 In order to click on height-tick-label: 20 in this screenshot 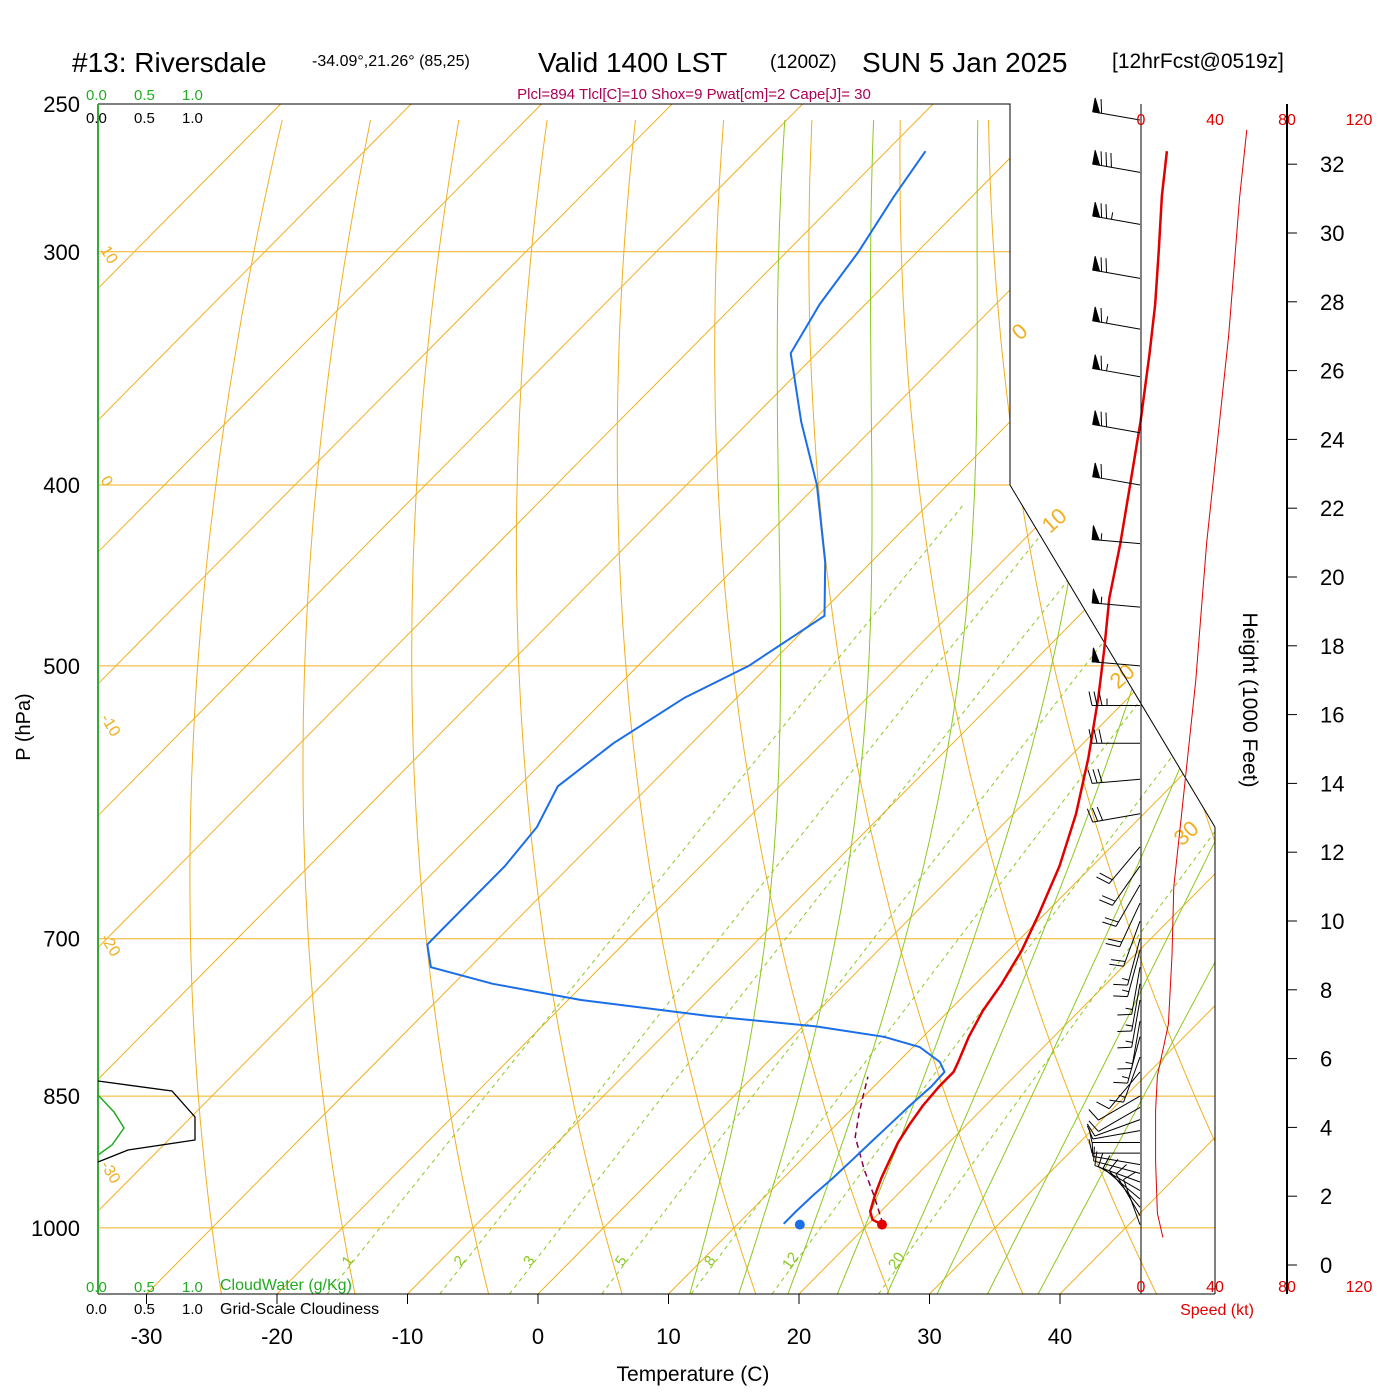, I will do `click(1332, 577)`.